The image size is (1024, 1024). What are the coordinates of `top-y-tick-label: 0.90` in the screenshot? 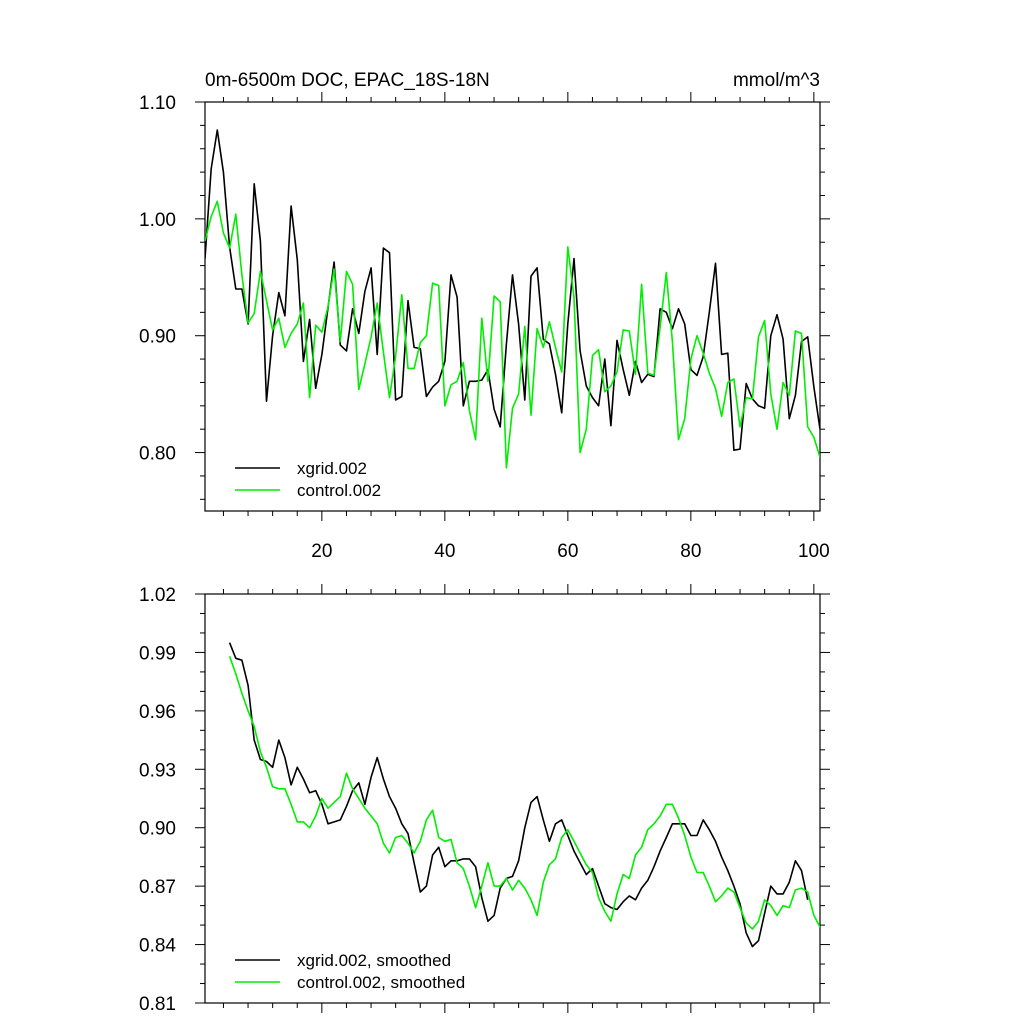 It's located at (157, 337).